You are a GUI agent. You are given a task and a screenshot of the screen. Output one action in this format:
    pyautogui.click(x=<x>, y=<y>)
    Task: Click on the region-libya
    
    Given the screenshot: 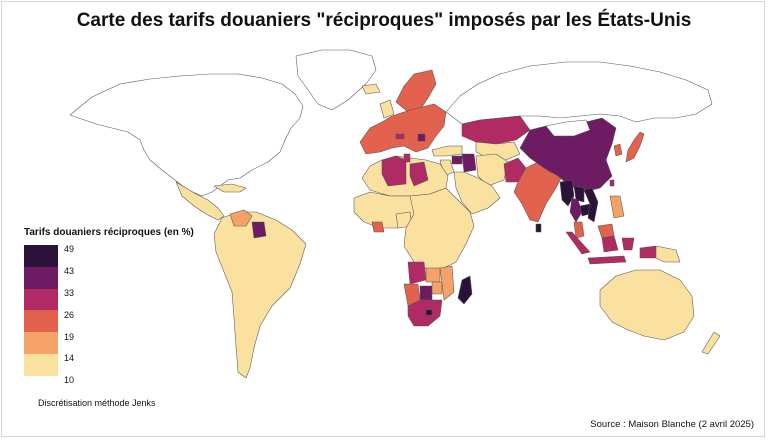 What is the action you would take?
    pyautogui.click(x=419, y=174)
    